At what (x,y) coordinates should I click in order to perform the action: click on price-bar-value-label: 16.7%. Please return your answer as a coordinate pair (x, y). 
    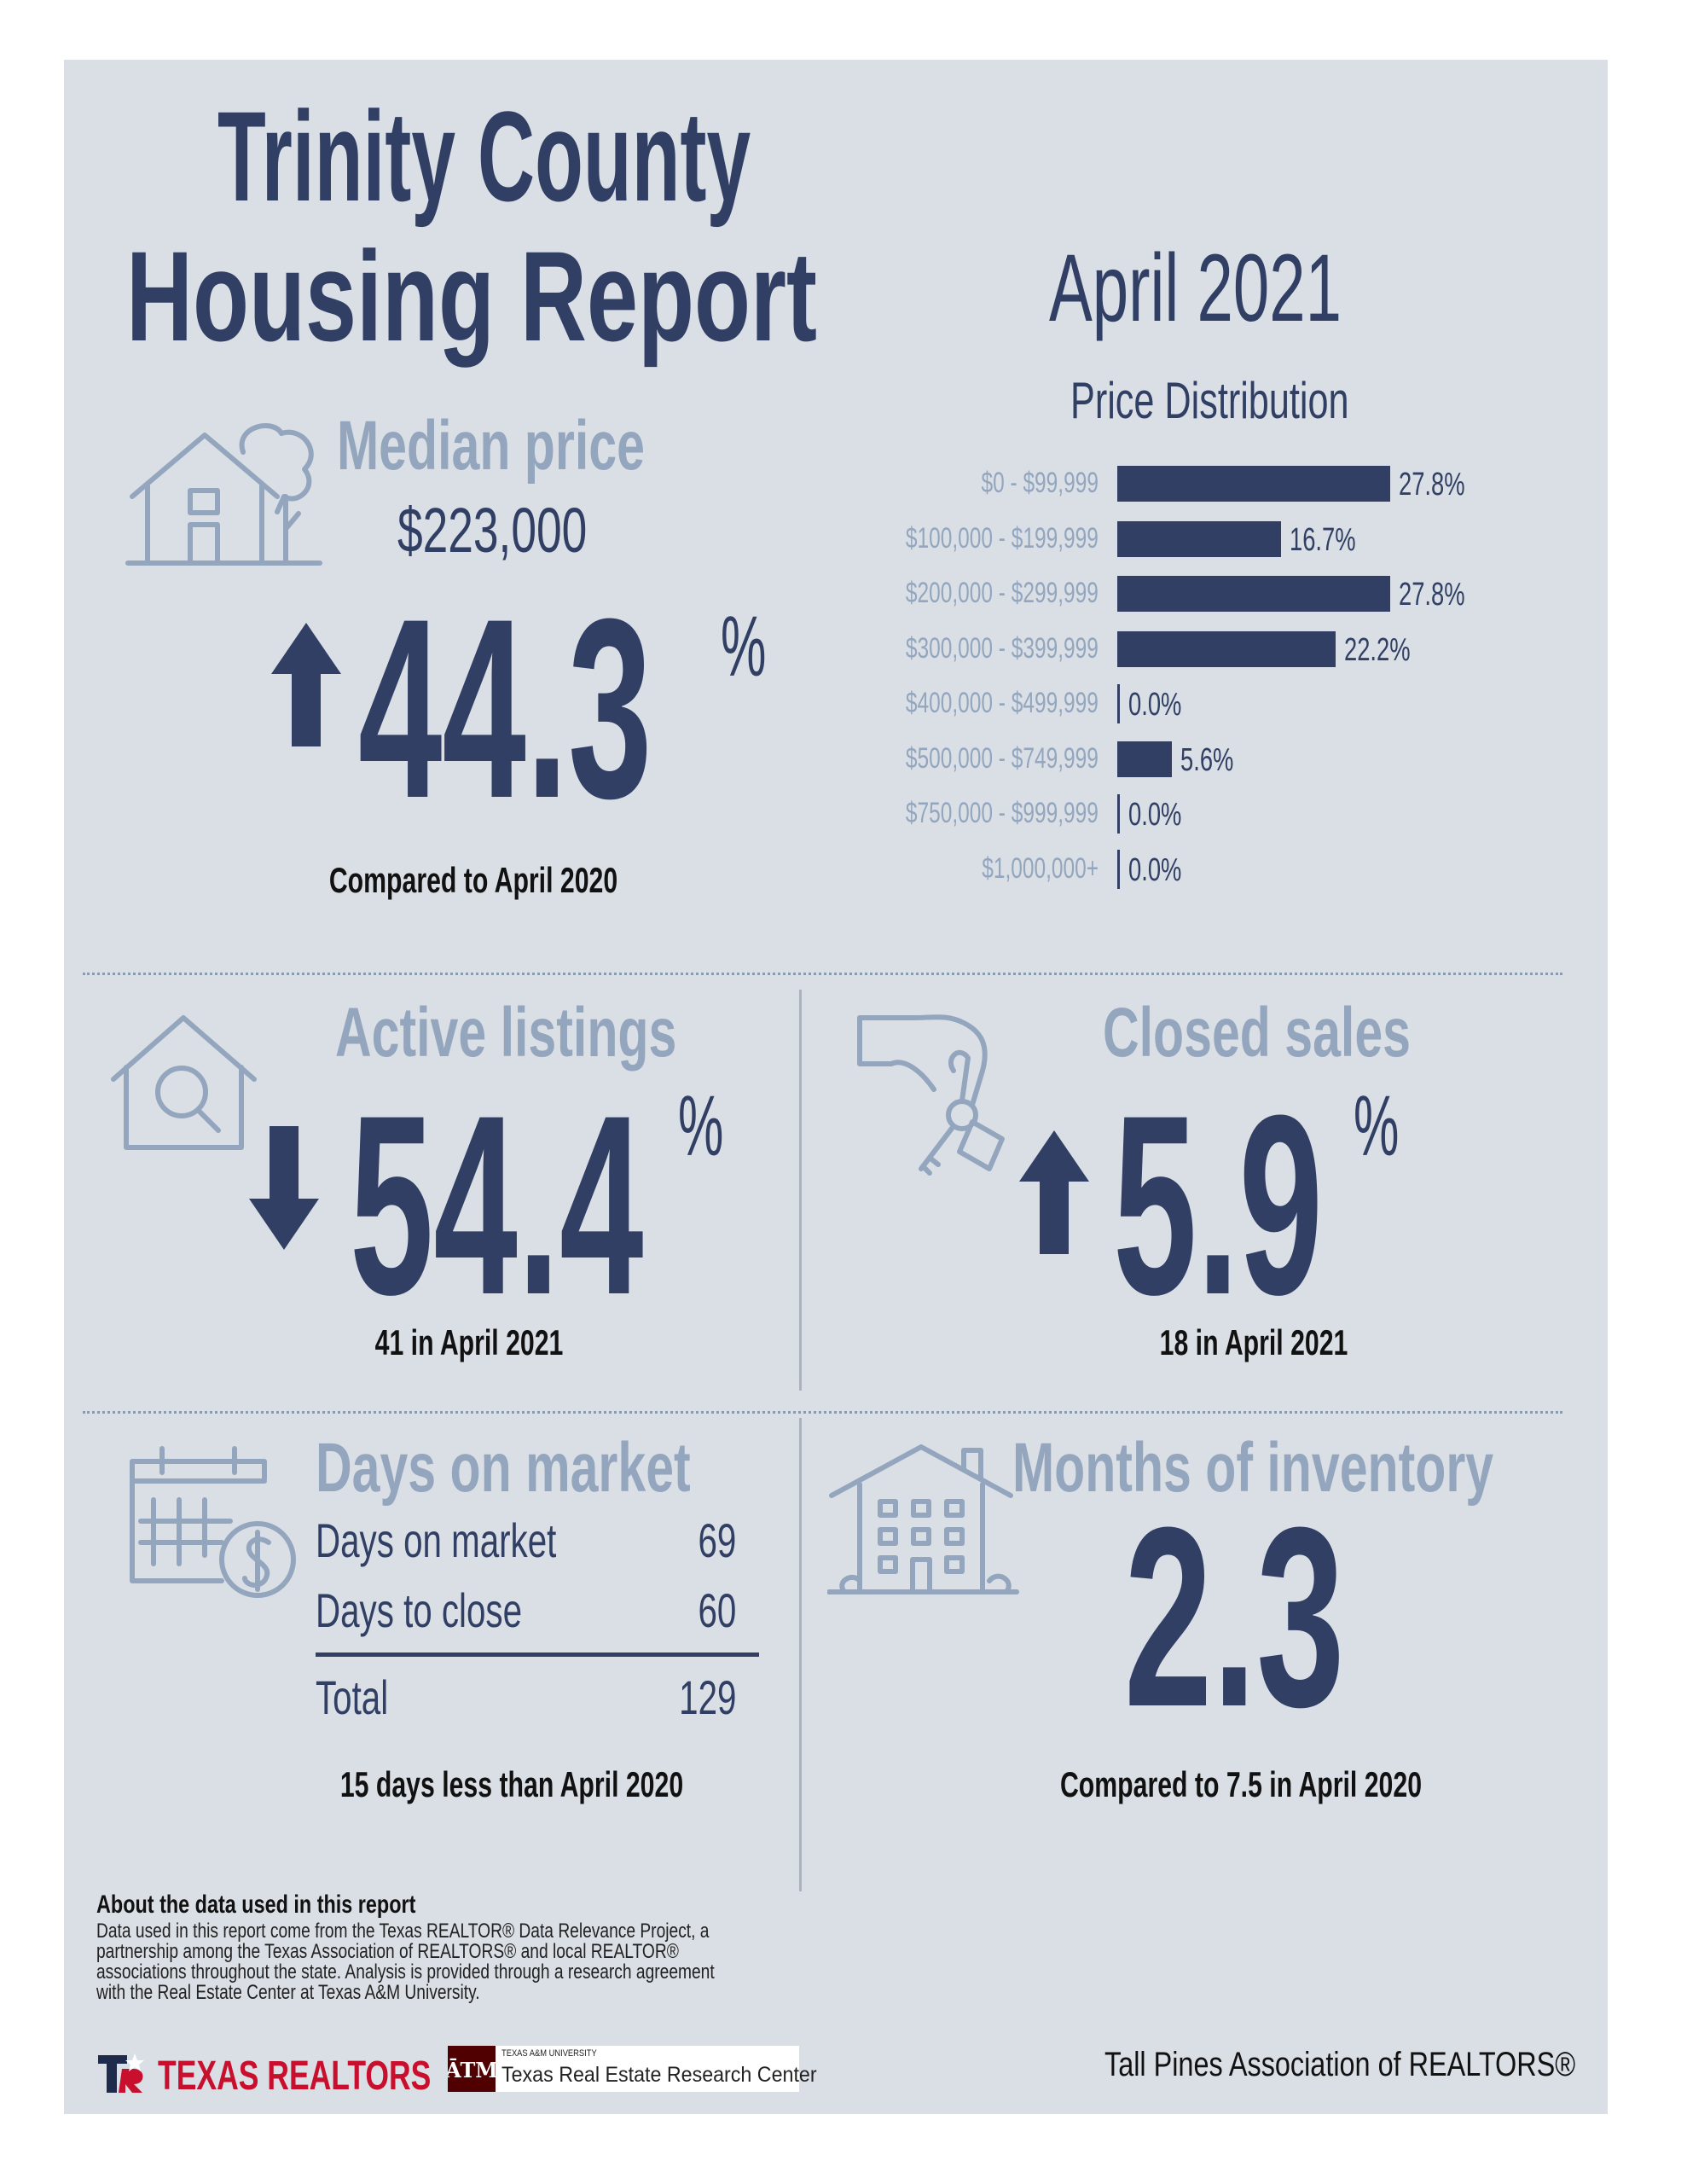
    Looking at the image, I should click on (1323, 539).